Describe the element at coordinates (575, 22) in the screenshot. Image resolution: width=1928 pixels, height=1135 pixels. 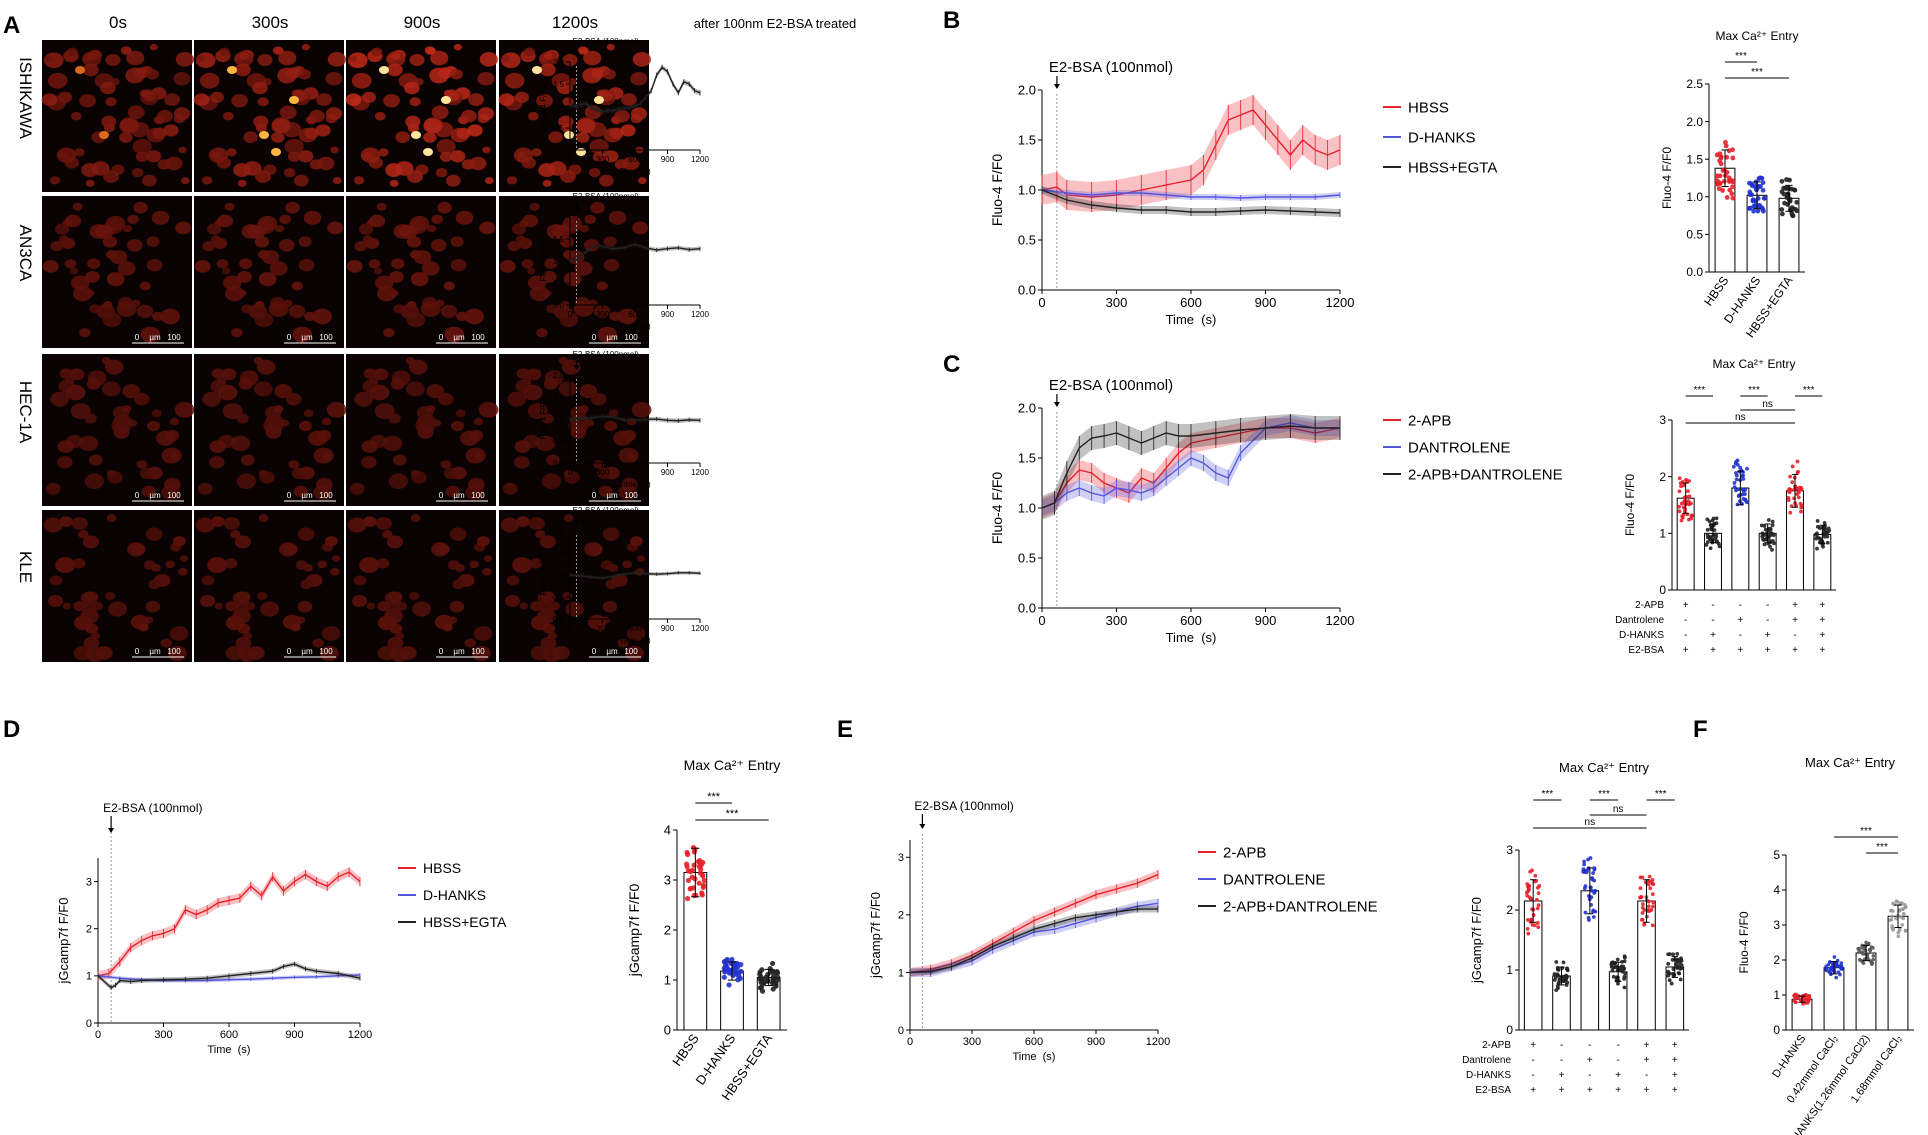
I see `time-header-1200s: 1200s` at that location.